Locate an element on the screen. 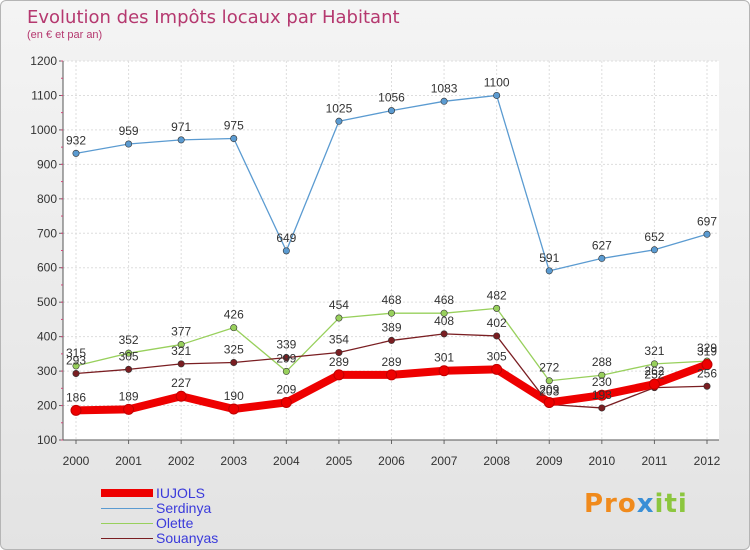  proxiti-logo: Proxiti is located at coordinates (636, 504).